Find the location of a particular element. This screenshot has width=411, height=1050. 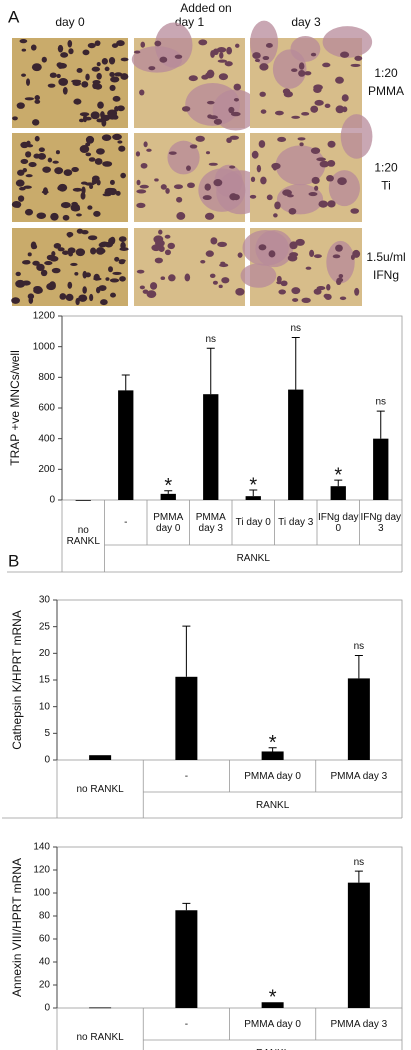

y-tick-label: 1200 is located at coordinates (44, 316).